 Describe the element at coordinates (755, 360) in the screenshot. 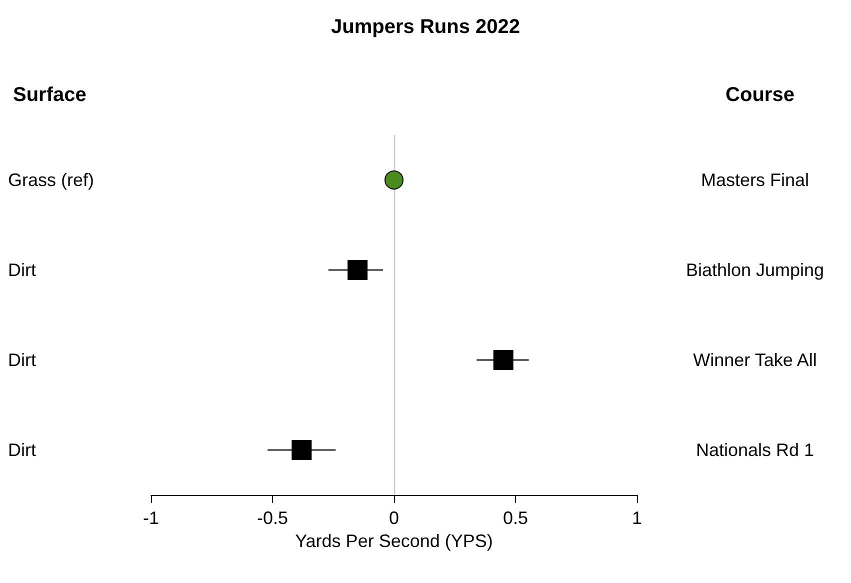

I see `y2-tick-label: Winner Take All` at that location.